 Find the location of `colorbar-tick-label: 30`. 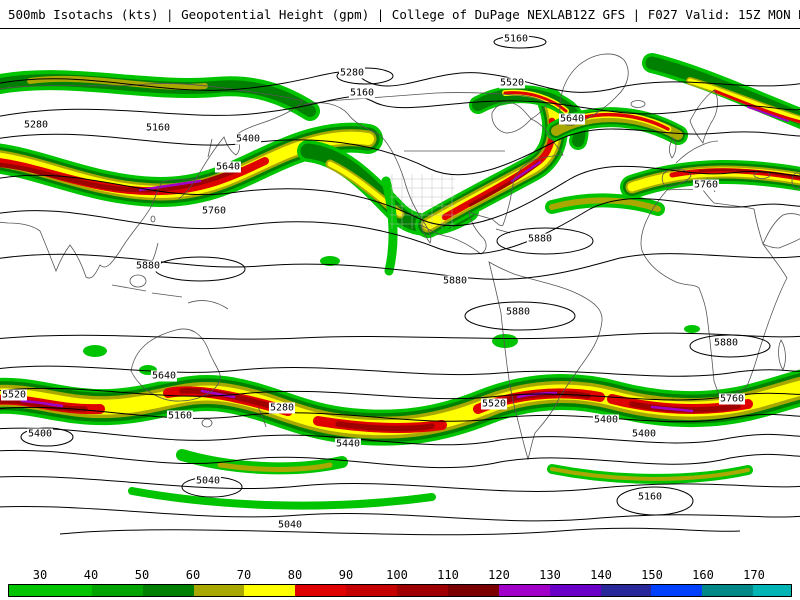

colorbar-tick-label: 30 is located at coordinates (40, 575).